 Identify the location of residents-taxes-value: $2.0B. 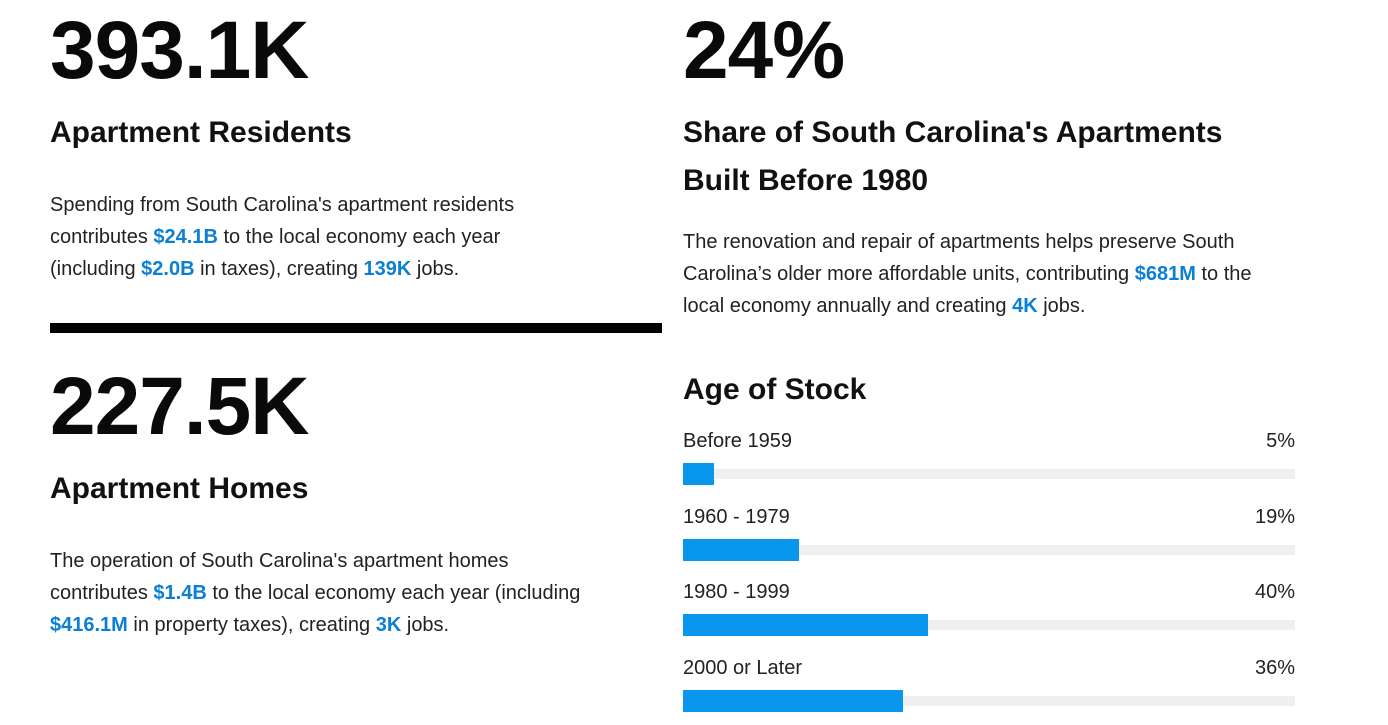
(168, 269).